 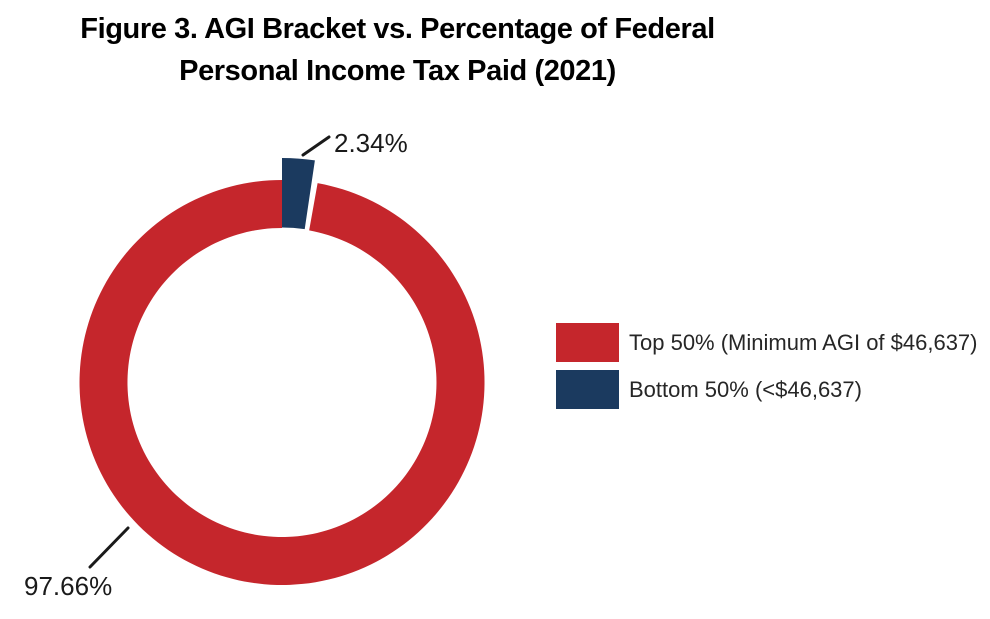 What do you see at coordinates (68, 586) in the screenshot?
I see `label-top50-percent: 97.66%` at bounding box center [68, 586].